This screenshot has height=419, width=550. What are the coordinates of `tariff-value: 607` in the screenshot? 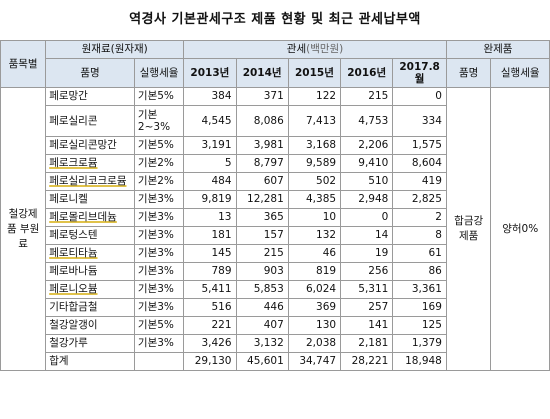 It's located at (262, 181).